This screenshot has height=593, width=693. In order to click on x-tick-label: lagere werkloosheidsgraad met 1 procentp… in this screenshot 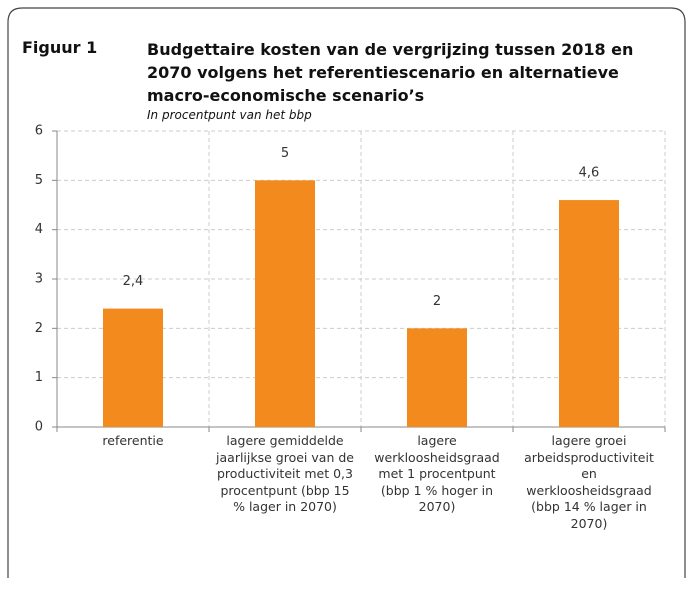, I will do `click(437, 473)`.